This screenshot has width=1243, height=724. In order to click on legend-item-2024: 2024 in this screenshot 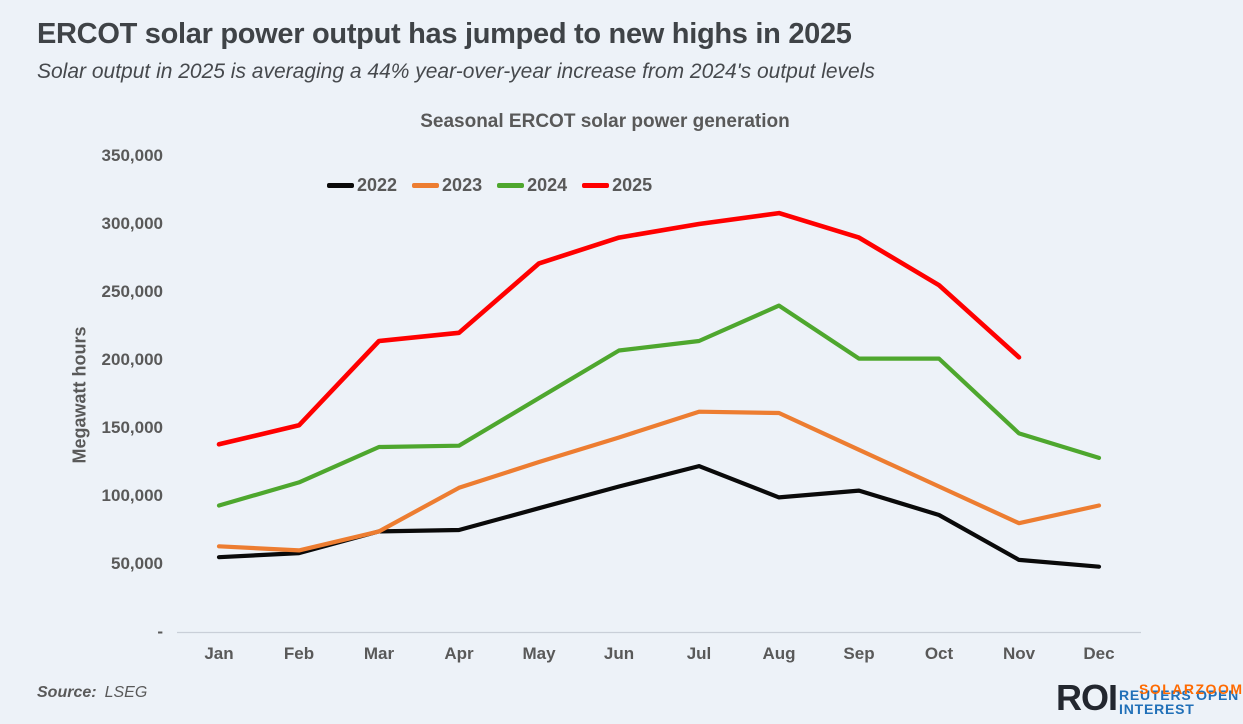, I will do `click(532, 185)`.